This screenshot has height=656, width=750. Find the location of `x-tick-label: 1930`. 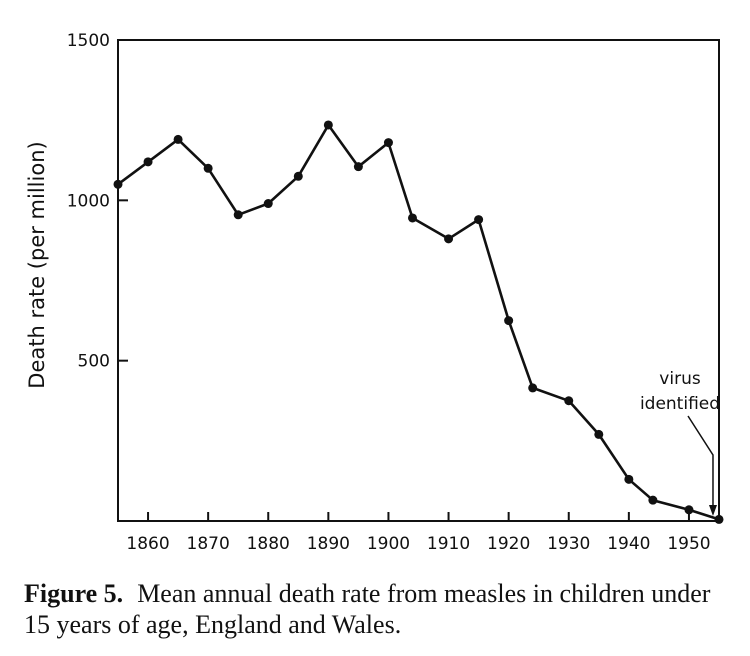

x-tick-label: 1930 is located at coordinates (568, 544).